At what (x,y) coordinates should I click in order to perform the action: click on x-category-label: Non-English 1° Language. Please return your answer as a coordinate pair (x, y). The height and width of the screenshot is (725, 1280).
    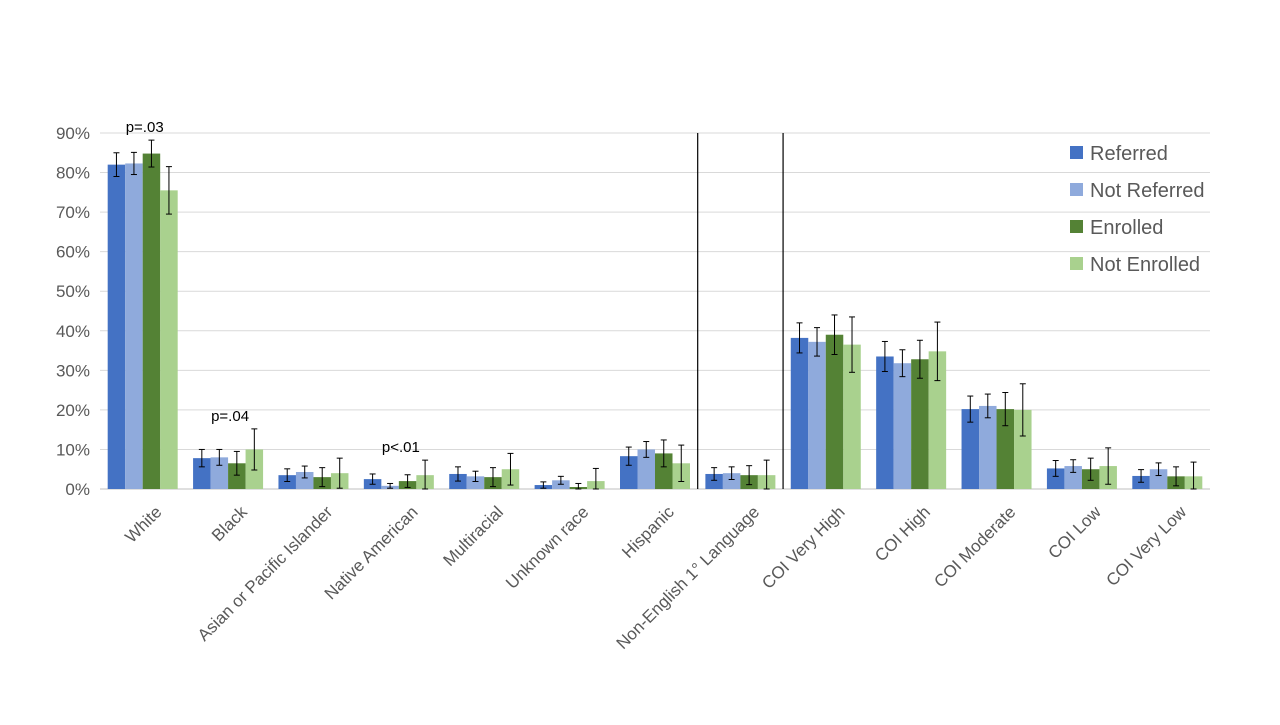
    Looking at the image, I should click on (688, 577).